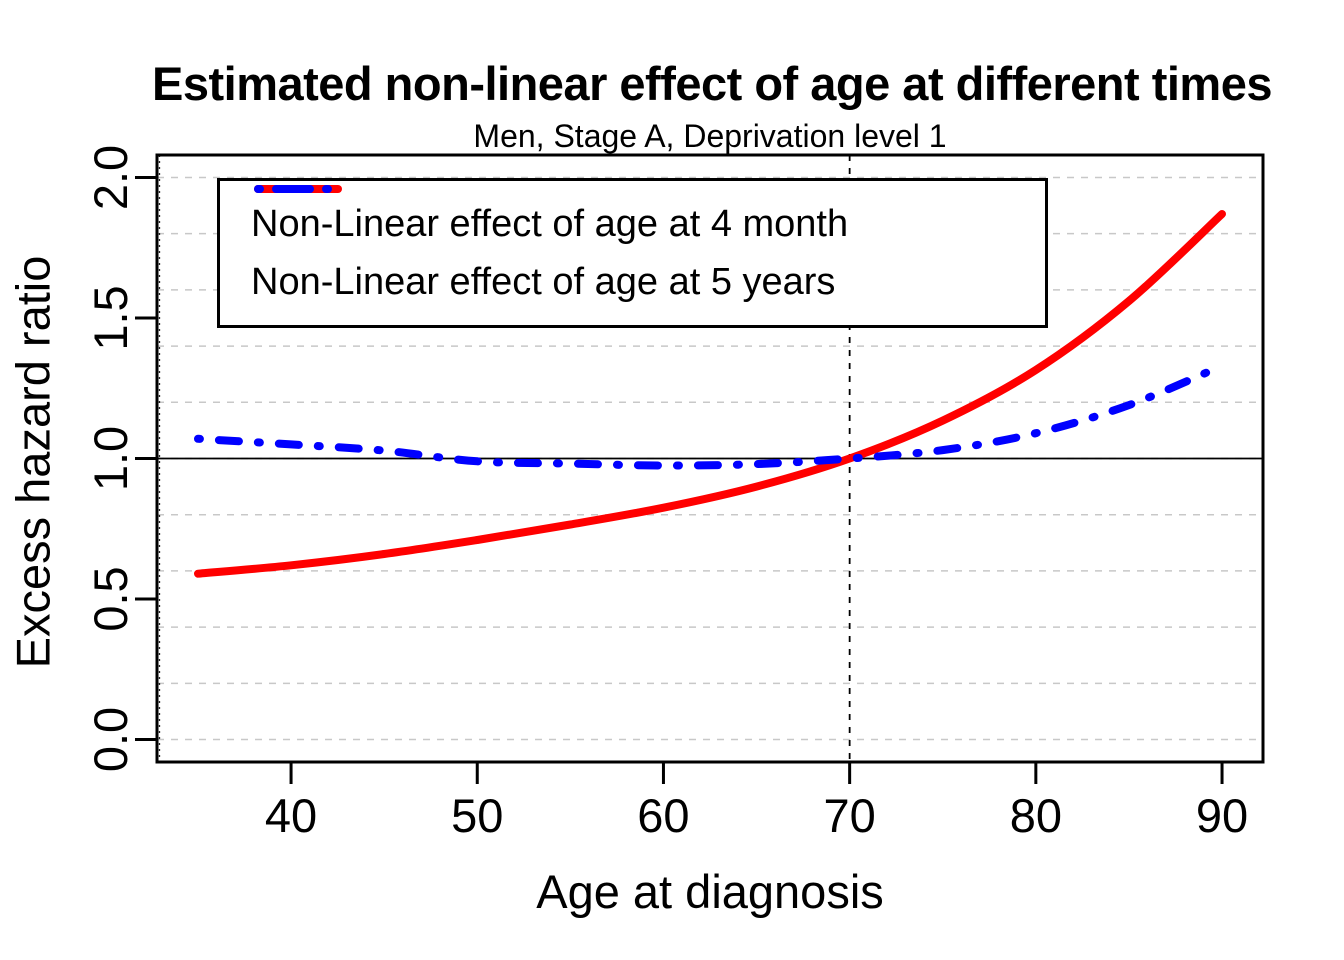 This screenshot has height=960, width=1344. What do you see at coordinates (291, 815) in the screenshot?
I see `x-tick-label: 40` at bounding box center [291, 815].